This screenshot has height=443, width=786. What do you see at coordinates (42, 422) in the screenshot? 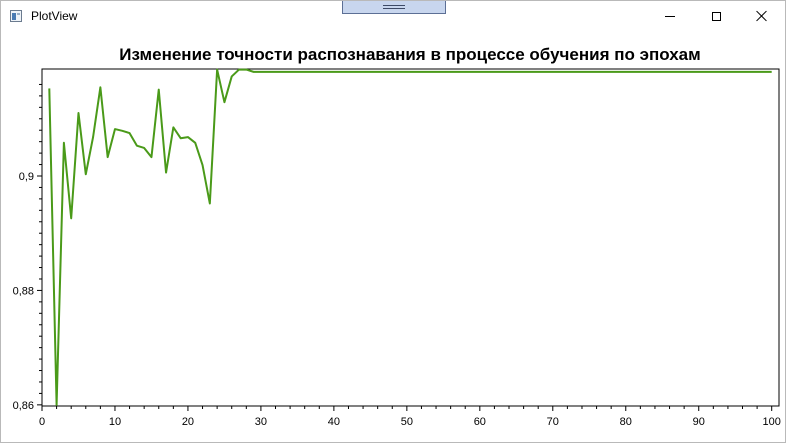
I see `x-tick-label: 0` at bounding box center [42, 422].